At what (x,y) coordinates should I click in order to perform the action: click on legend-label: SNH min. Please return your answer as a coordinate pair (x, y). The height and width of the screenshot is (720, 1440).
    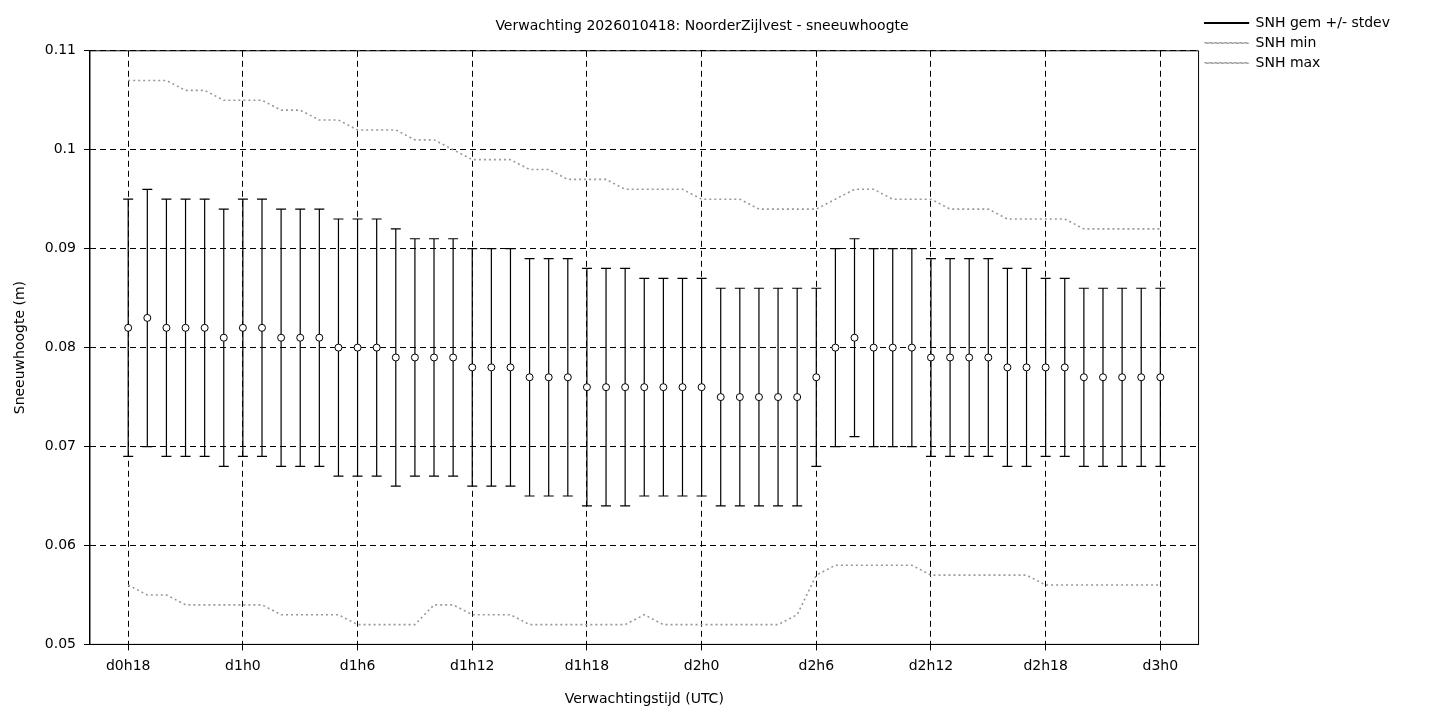
    Looking at the image, I should click on (1286, 41).